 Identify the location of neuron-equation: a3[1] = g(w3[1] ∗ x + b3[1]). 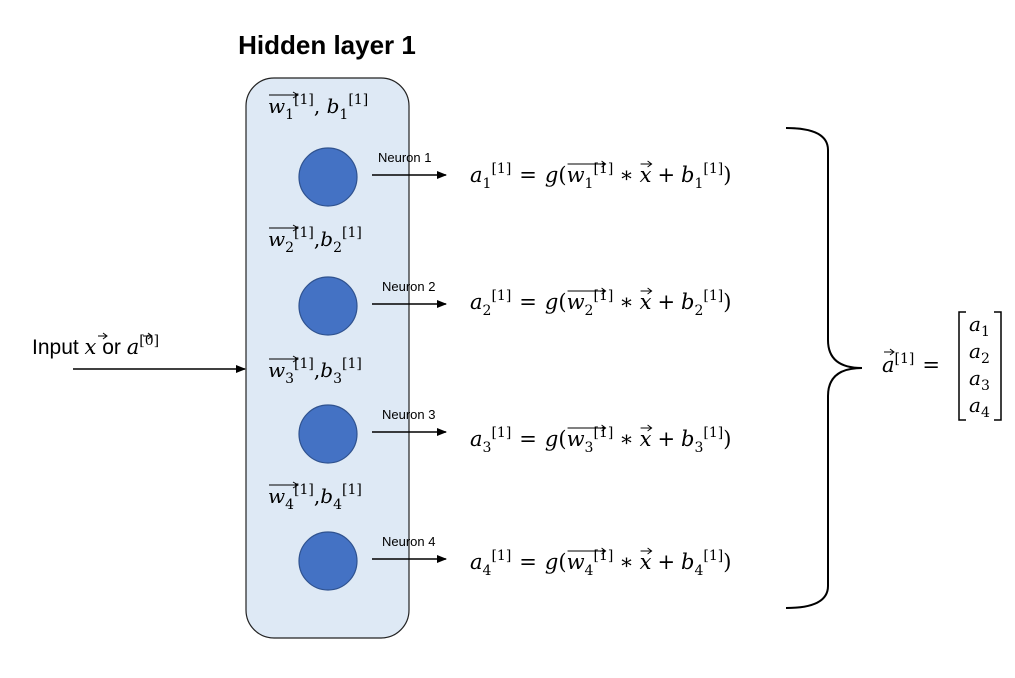
(600, 440).